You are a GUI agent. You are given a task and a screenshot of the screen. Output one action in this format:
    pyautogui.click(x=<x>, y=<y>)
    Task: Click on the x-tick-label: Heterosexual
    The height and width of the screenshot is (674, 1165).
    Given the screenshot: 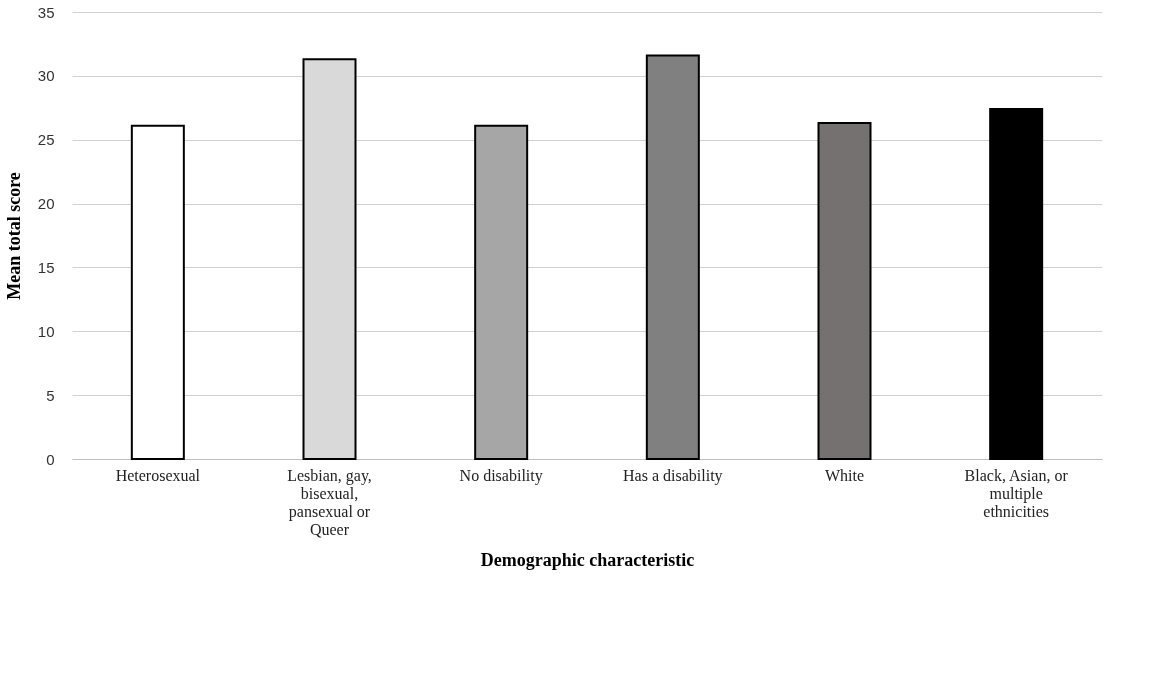 What is the action you would take?
    pyautogui.click(x=158, y=475)
    